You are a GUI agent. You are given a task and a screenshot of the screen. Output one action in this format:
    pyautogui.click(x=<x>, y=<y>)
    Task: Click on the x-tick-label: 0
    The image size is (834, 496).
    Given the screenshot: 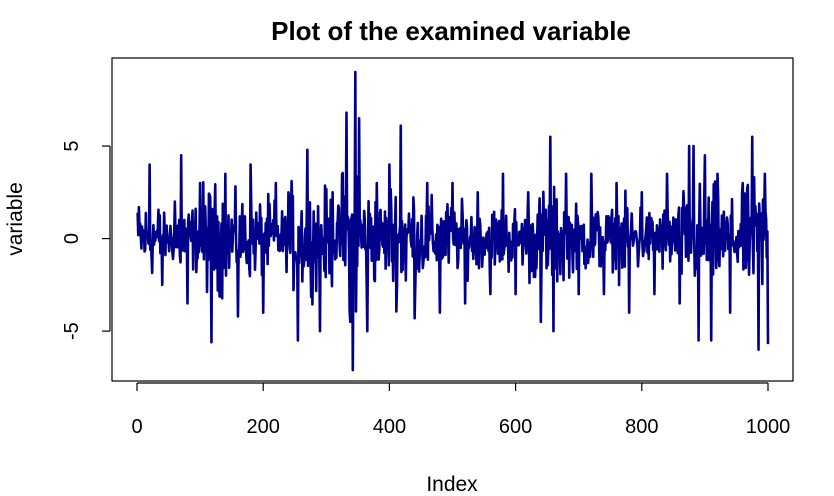 What is the action you would take?
    pyautogui.click(x=136, y=427)
    